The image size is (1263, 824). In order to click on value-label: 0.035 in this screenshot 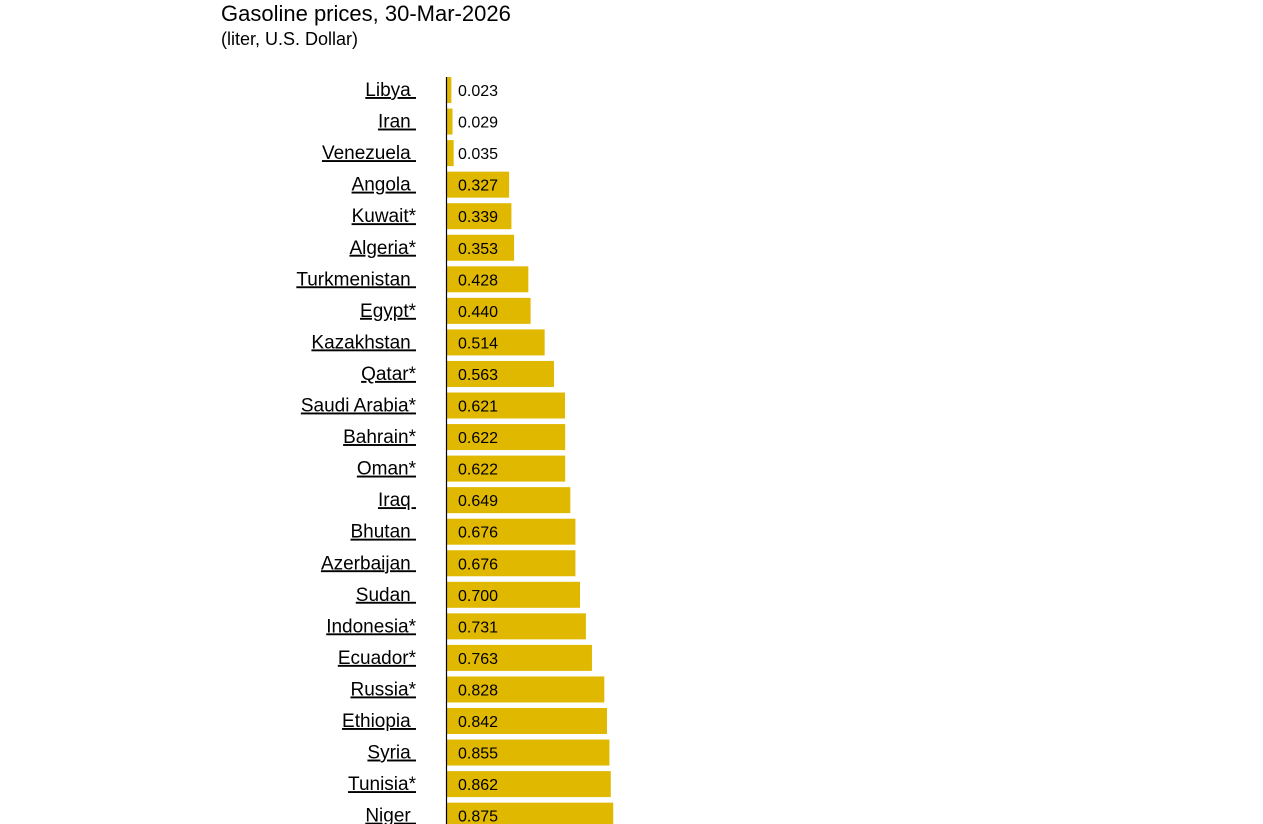, I will do `click(478, 154)`.